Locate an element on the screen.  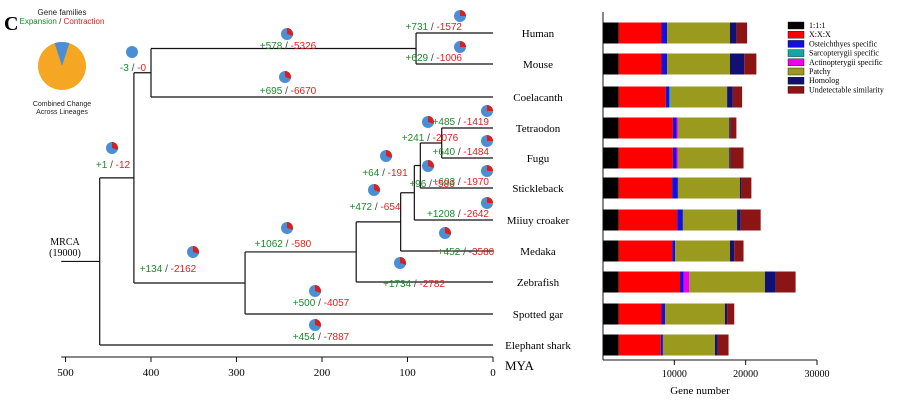
node-change-coelacanth-branch-expansion: +695 is located at coordinates (271, 91).